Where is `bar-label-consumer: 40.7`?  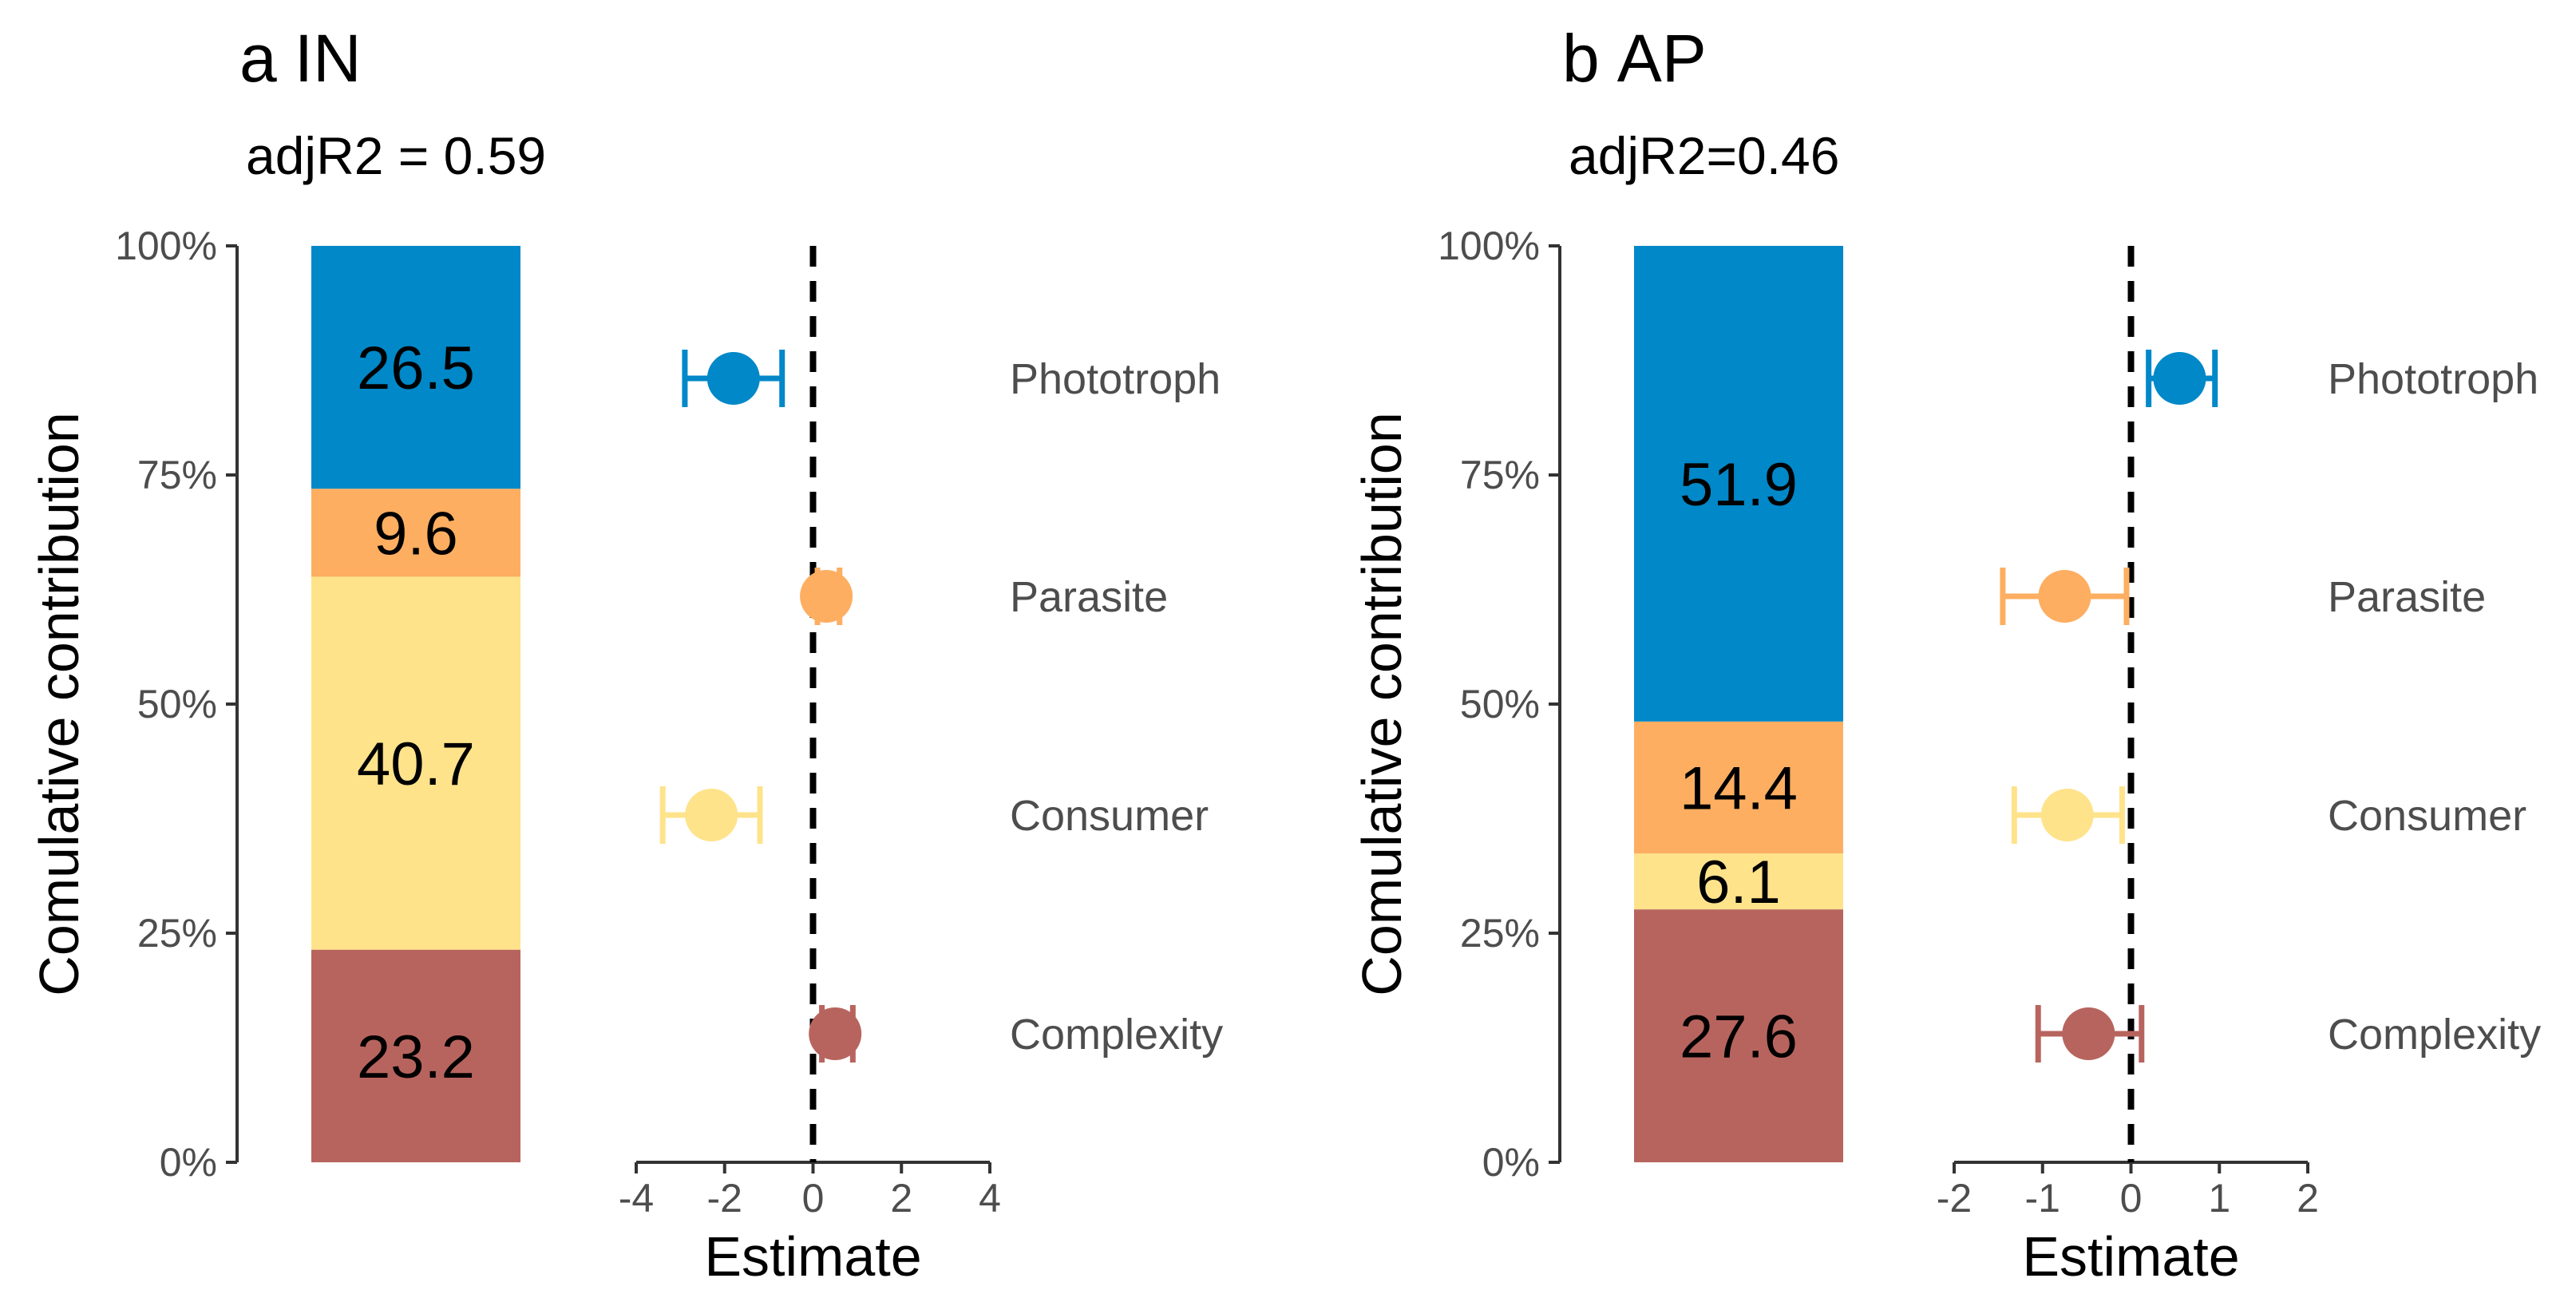 bar-label-consumer: 40.7 is located at coordinates (416, 764).